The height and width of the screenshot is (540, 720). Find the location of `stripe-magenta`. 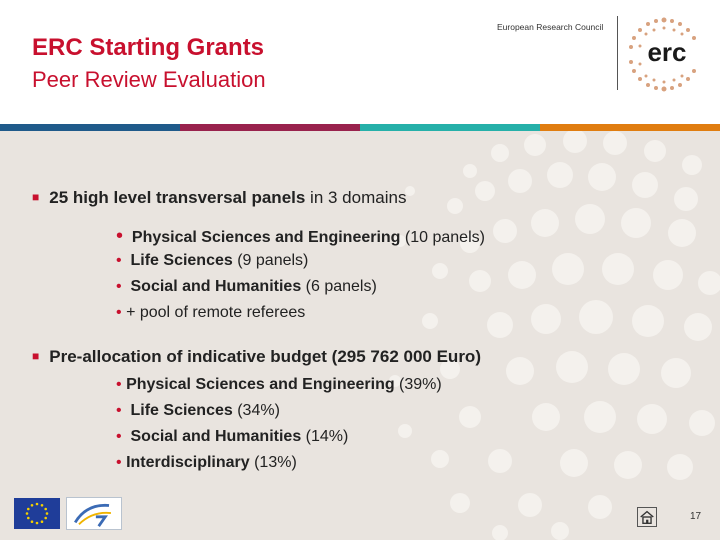

stripe-magenta is located at coordinates (270, 127).